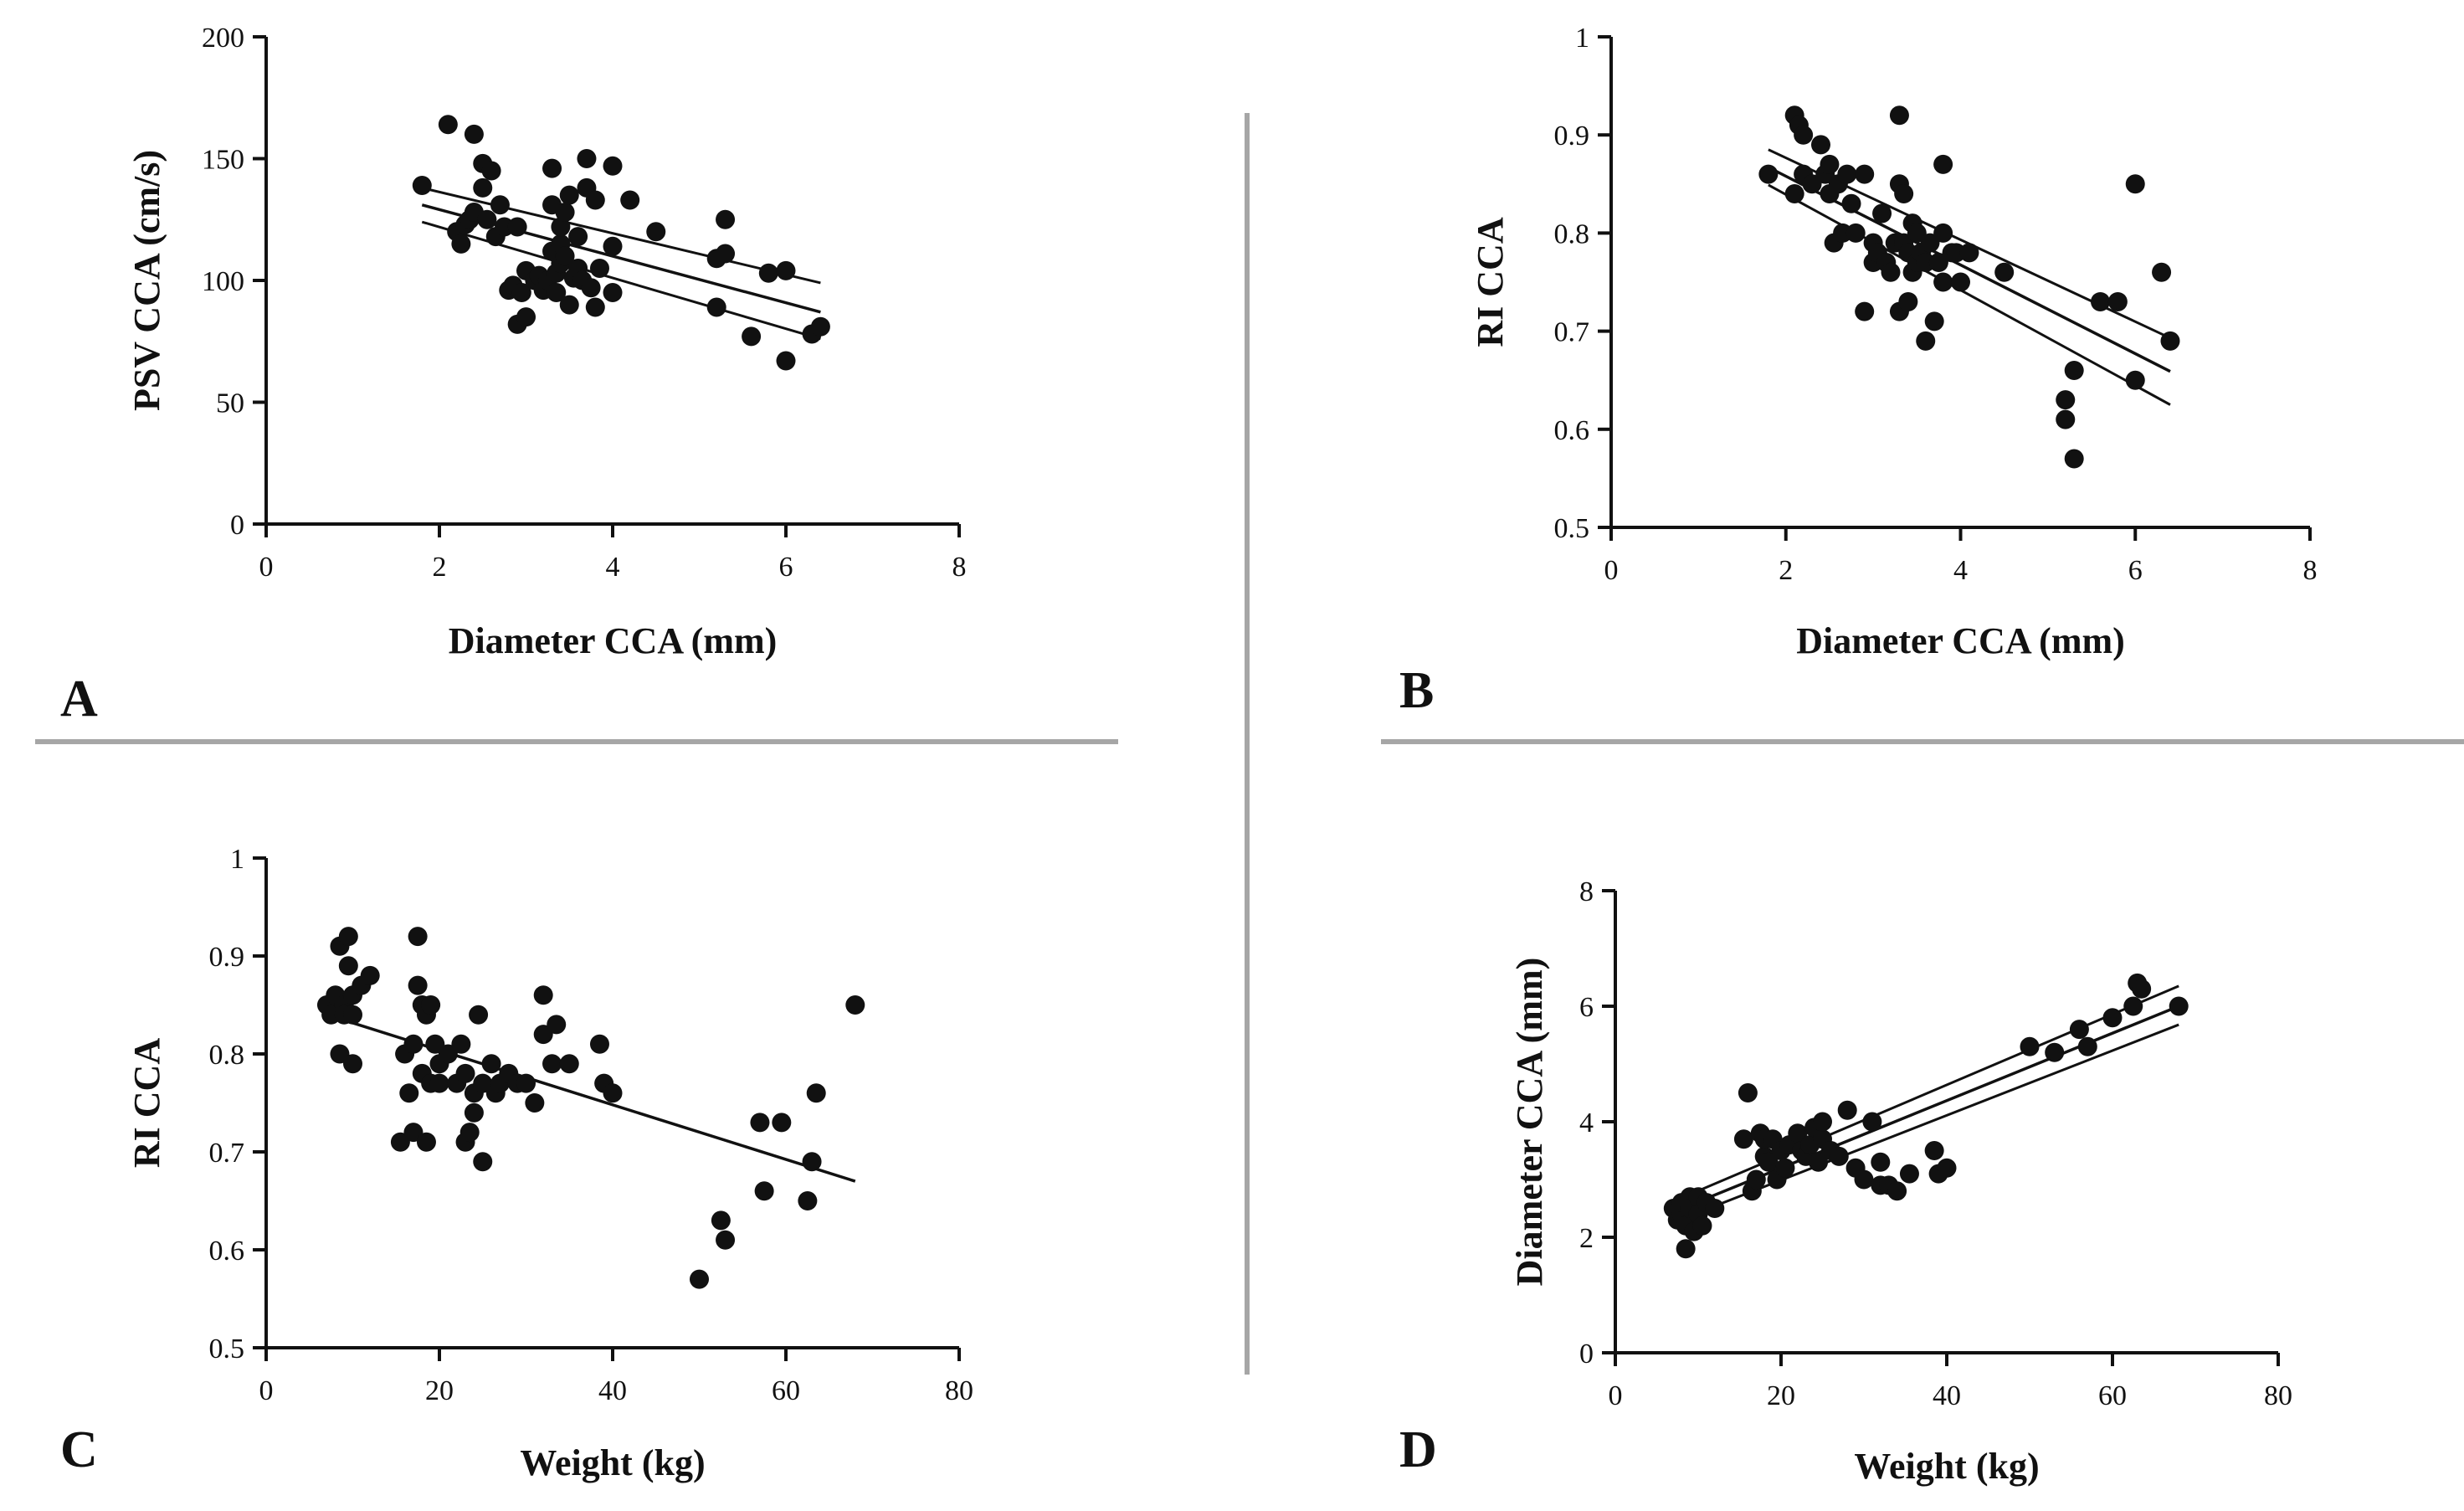 The image size is (2464, 1511). Describe the element at coordinates (223, 38) in the screenshot. I see `y-tick-label: 200` at that location.